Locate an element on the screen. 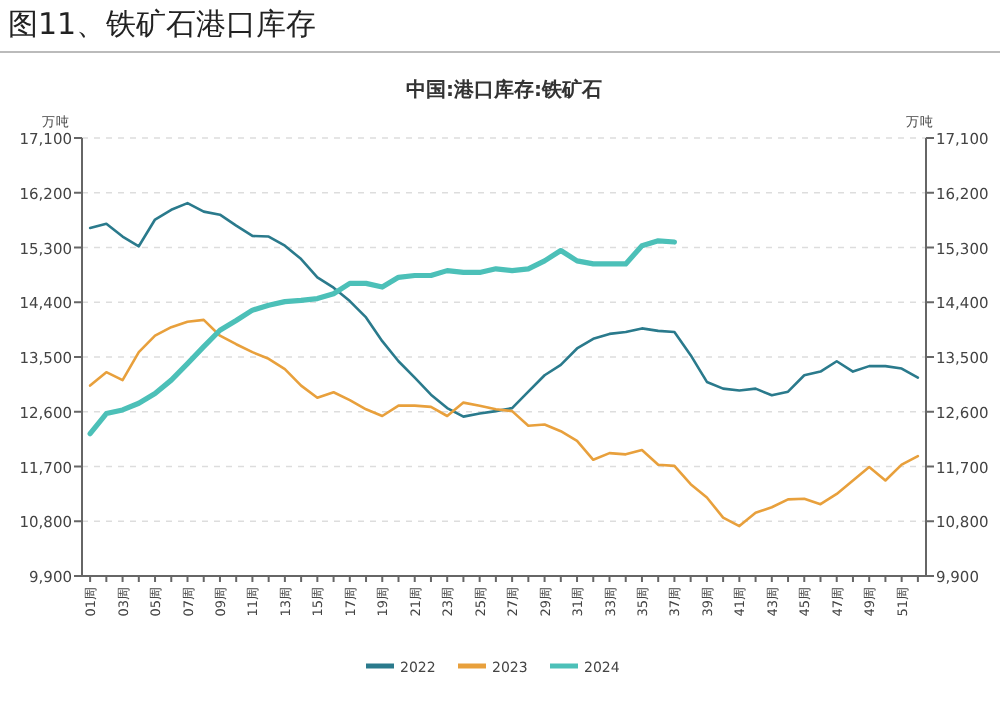 The image size is (1000, 704). title: 图11、铁矿石港口库存 is located at coordinates (162, 24).